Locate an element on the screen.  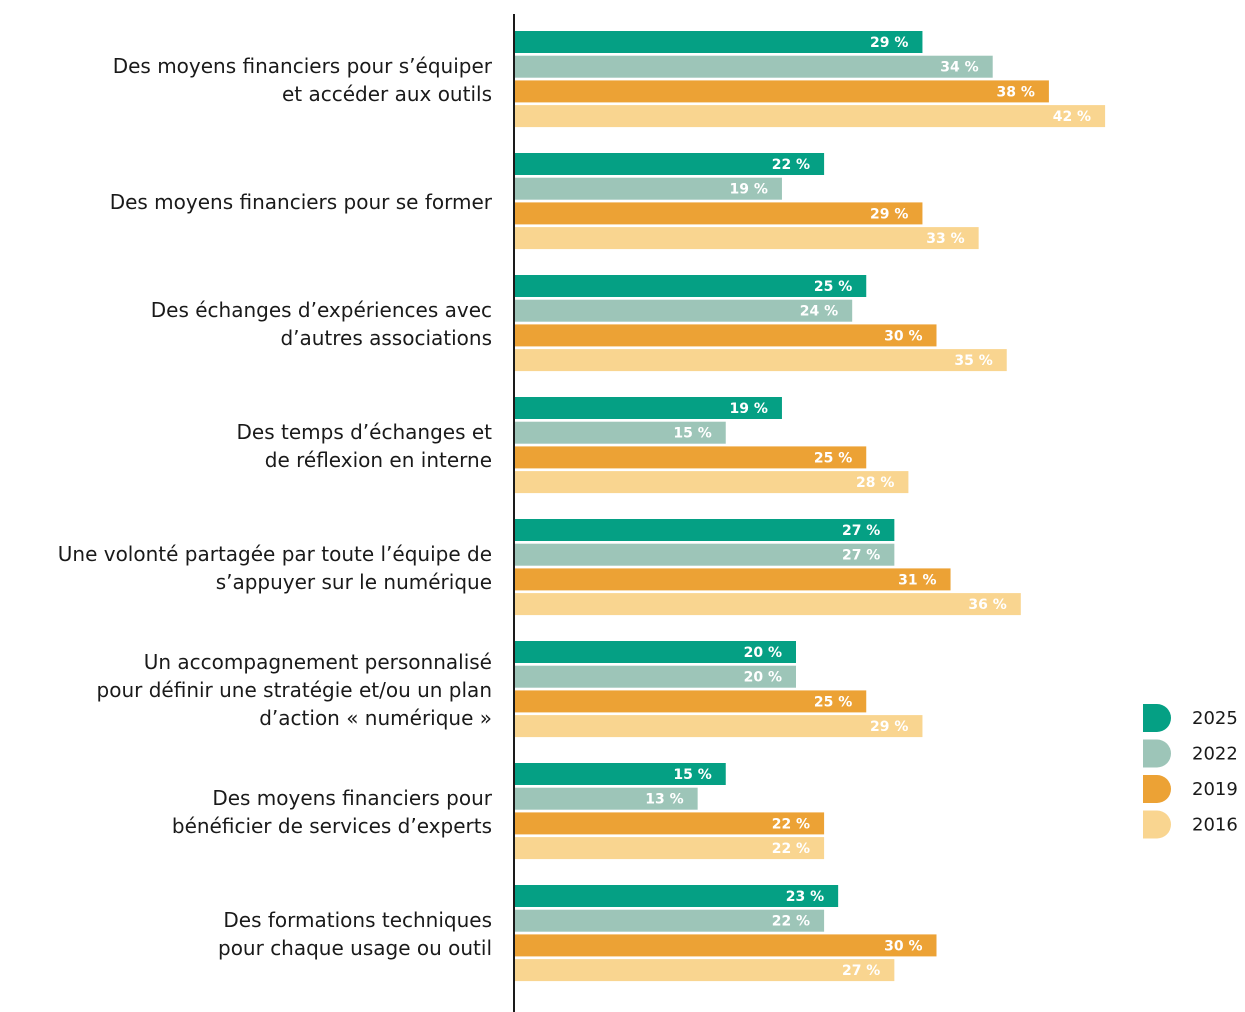
legend-label: 2022 is located at coordinates (1215, 754).